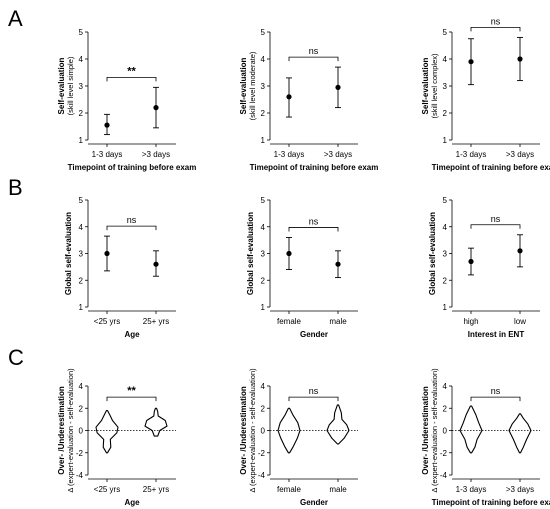 The image size is (550, 509). Describe the element at coordinates (434, 86) in the screenshot. I see `y-axis-subtitle: (skill level complex)` at that location.